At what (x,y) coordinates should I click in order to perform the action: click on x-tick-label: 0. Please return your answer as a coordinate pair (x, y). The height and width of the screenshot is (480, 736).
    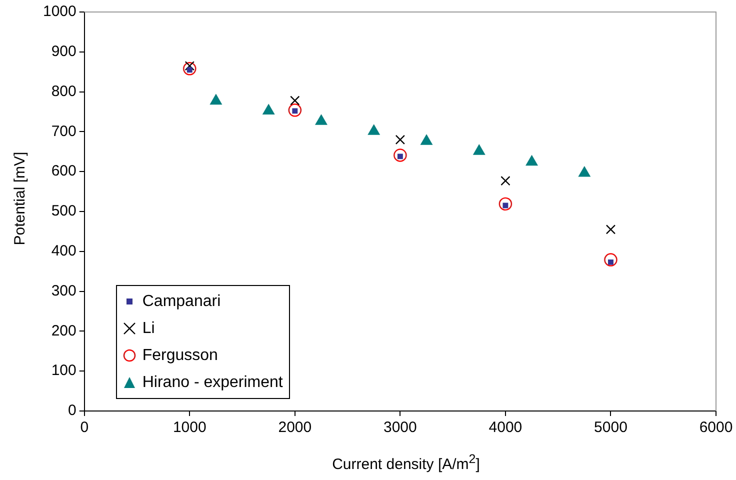
    Looking at the image, I should click on (84, 427).